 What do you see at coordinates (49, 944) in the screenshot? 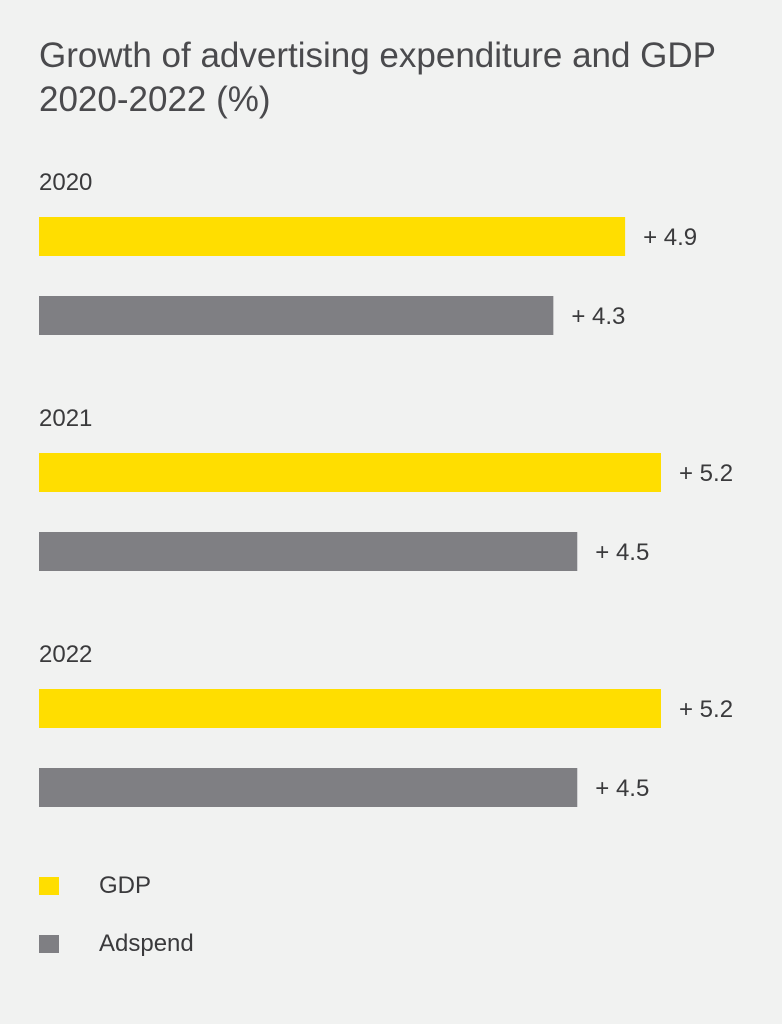
I see `legend-swatch-adspend` at bounding box center [49, 944].